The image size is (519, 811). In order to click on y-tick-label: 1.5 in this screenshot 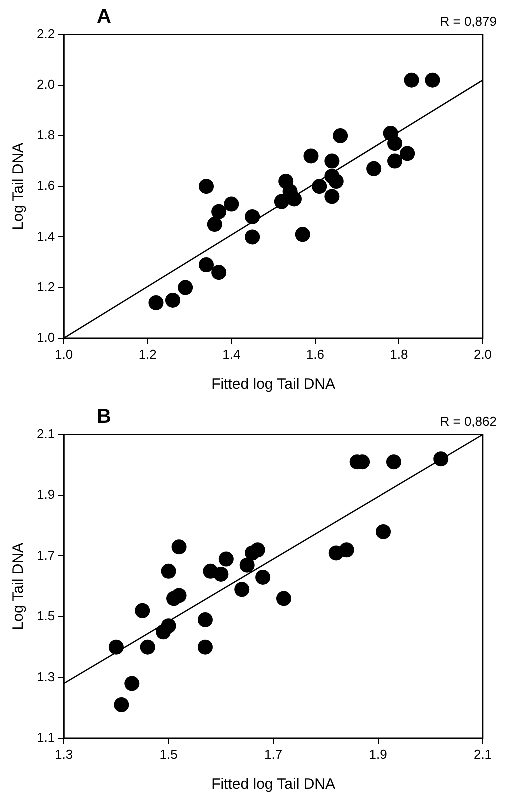, I will do `click(46, 616)`.